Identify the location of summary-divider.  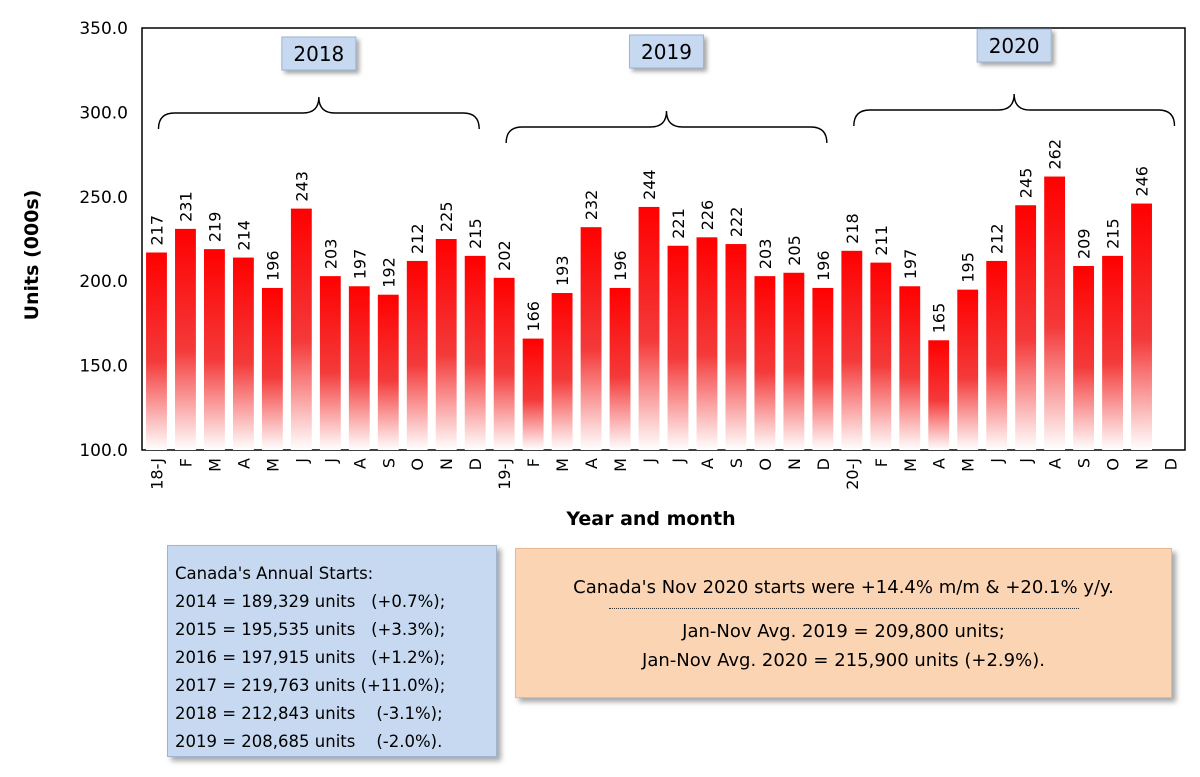
(843, 608).